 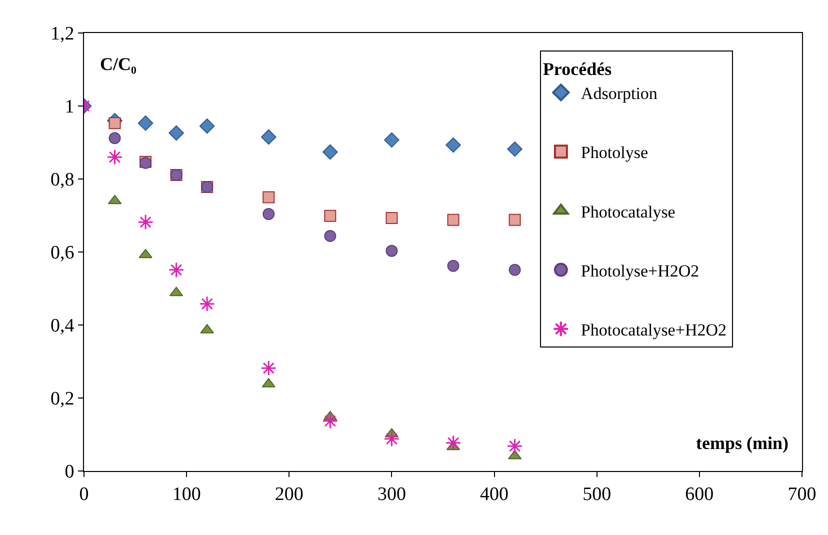 I want to click on x-tick-label: 400, so click(x=494, y=494).